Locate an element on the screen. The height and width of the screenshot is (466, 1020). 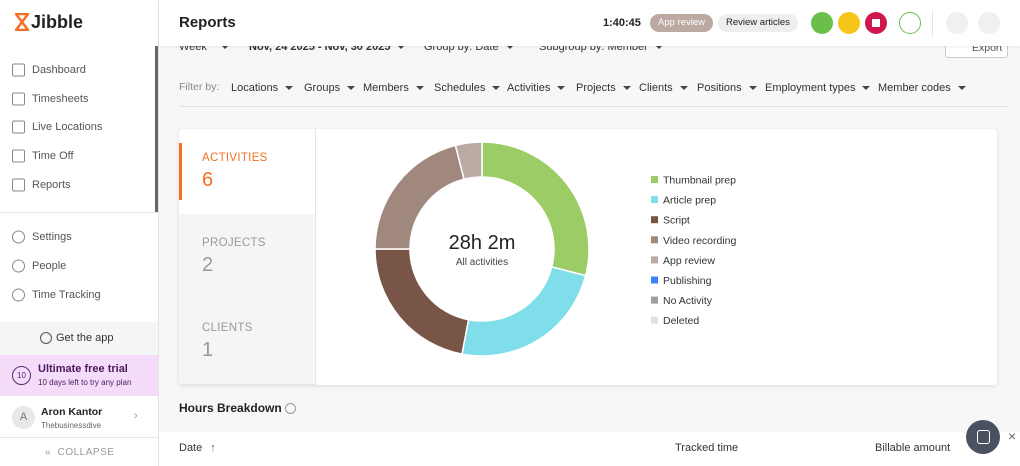
scrollbar is located at coordinates (156, 129).